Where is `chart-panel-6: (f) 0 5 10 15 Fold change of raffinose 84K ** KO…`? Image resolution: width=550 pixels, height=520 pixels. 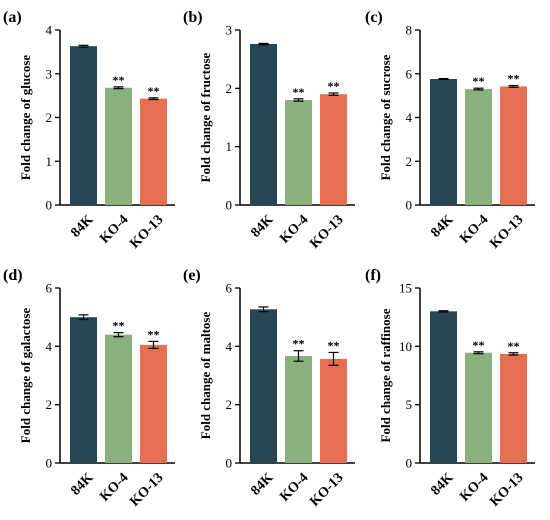
chart-panel-6: (f) 0 5 10 15 Fold change of raffinose 84K ** KO… is located at coordinates (450, 388).